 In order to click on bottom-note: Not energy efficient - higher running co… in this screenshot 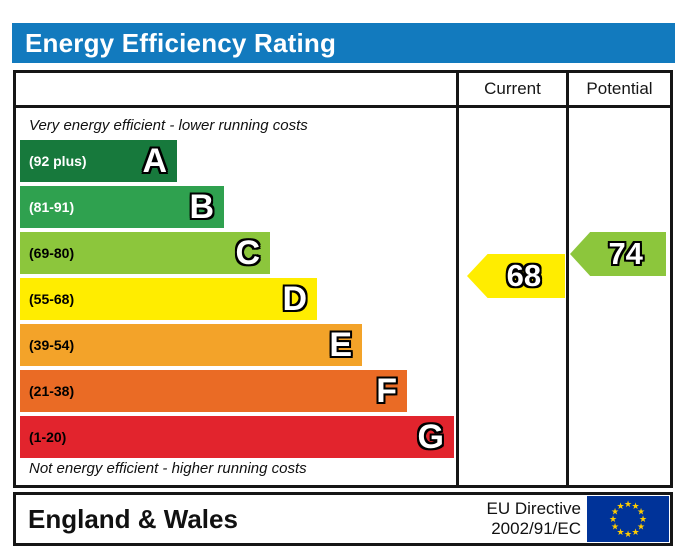, I will do `click(168, 468)`.